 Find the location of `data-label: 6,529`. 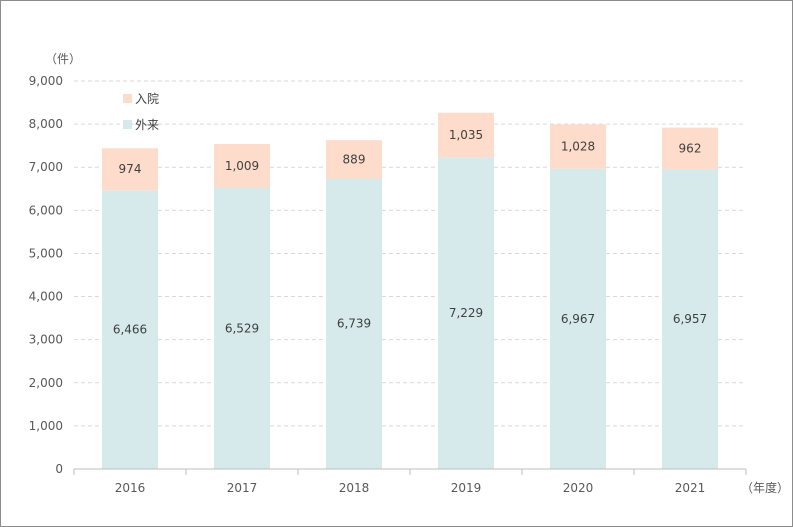

data-label: 6,529 is located at coordinates (242, 328).